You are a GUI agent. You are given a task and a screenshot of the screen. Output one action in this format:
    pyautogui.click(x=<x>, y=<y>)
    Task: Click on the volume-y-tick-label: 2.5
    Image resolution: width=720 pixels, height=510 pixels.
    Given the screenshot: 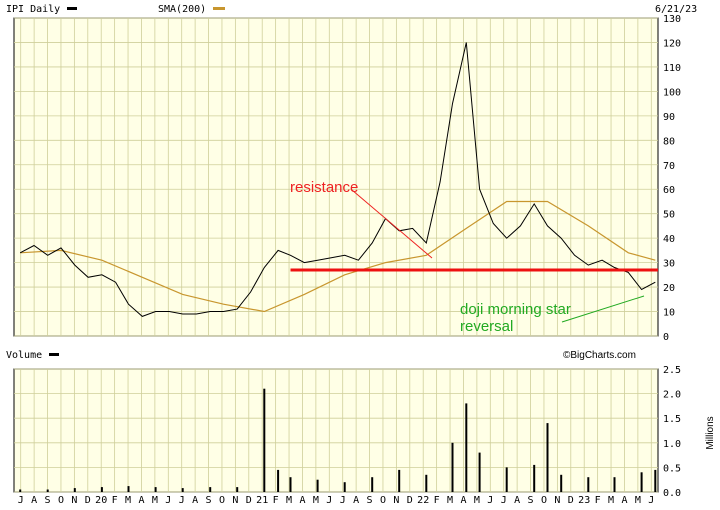 What is the action you would take?
    pyautogui.click(x=672, y=370)
    